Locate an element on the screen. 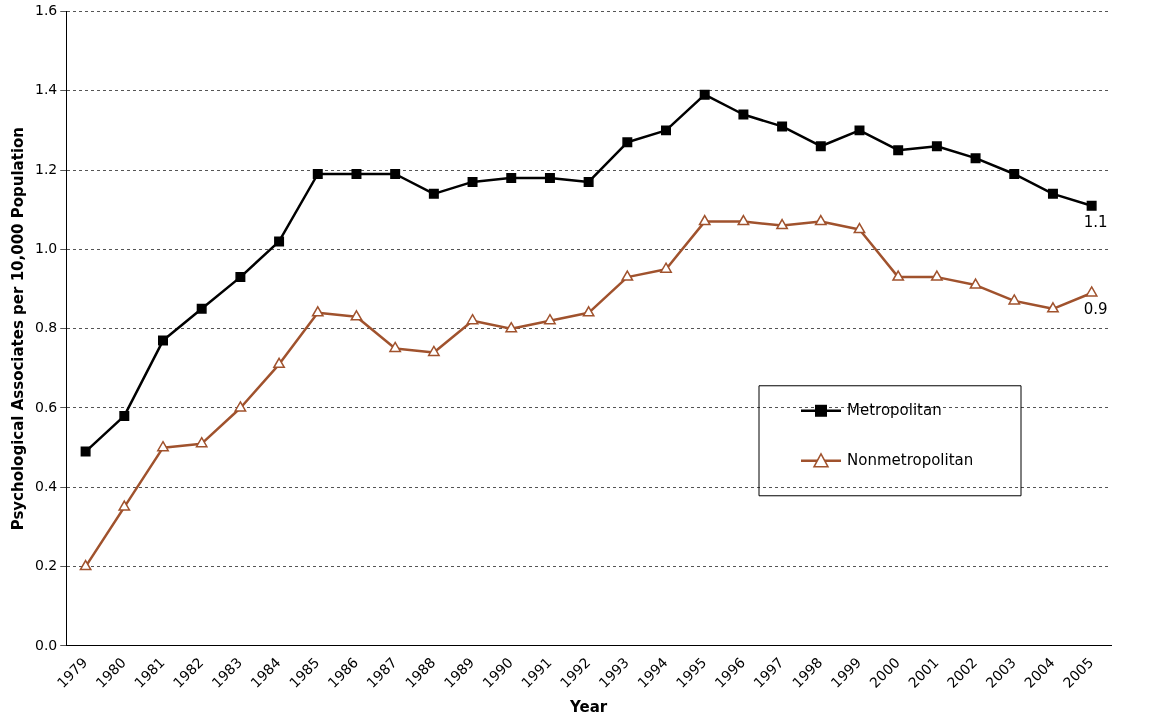 This screenshot has height=725, width=1151. y-tick-label: 0.0 is located at coordinates (46, 644).